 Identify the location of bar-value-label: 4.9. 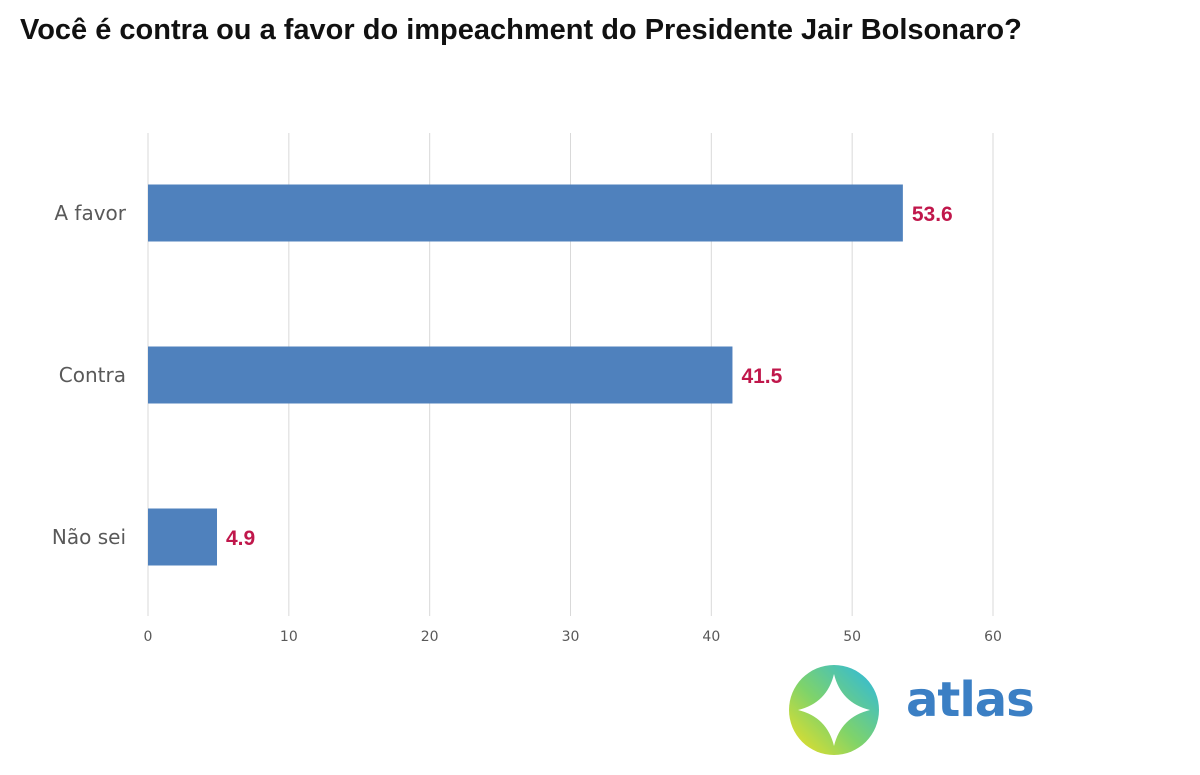
(240, 538).